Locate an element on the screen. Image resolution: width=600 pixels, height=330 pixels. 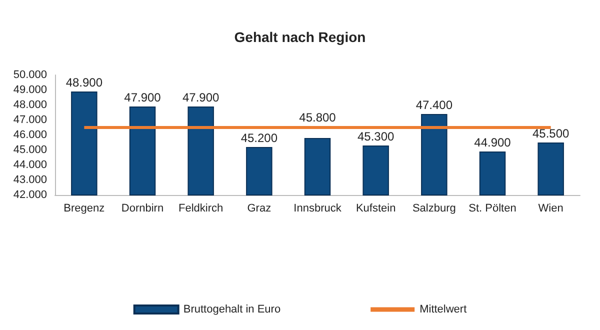
x-tick-label: Salzburg is located at coordinates (434, 208).